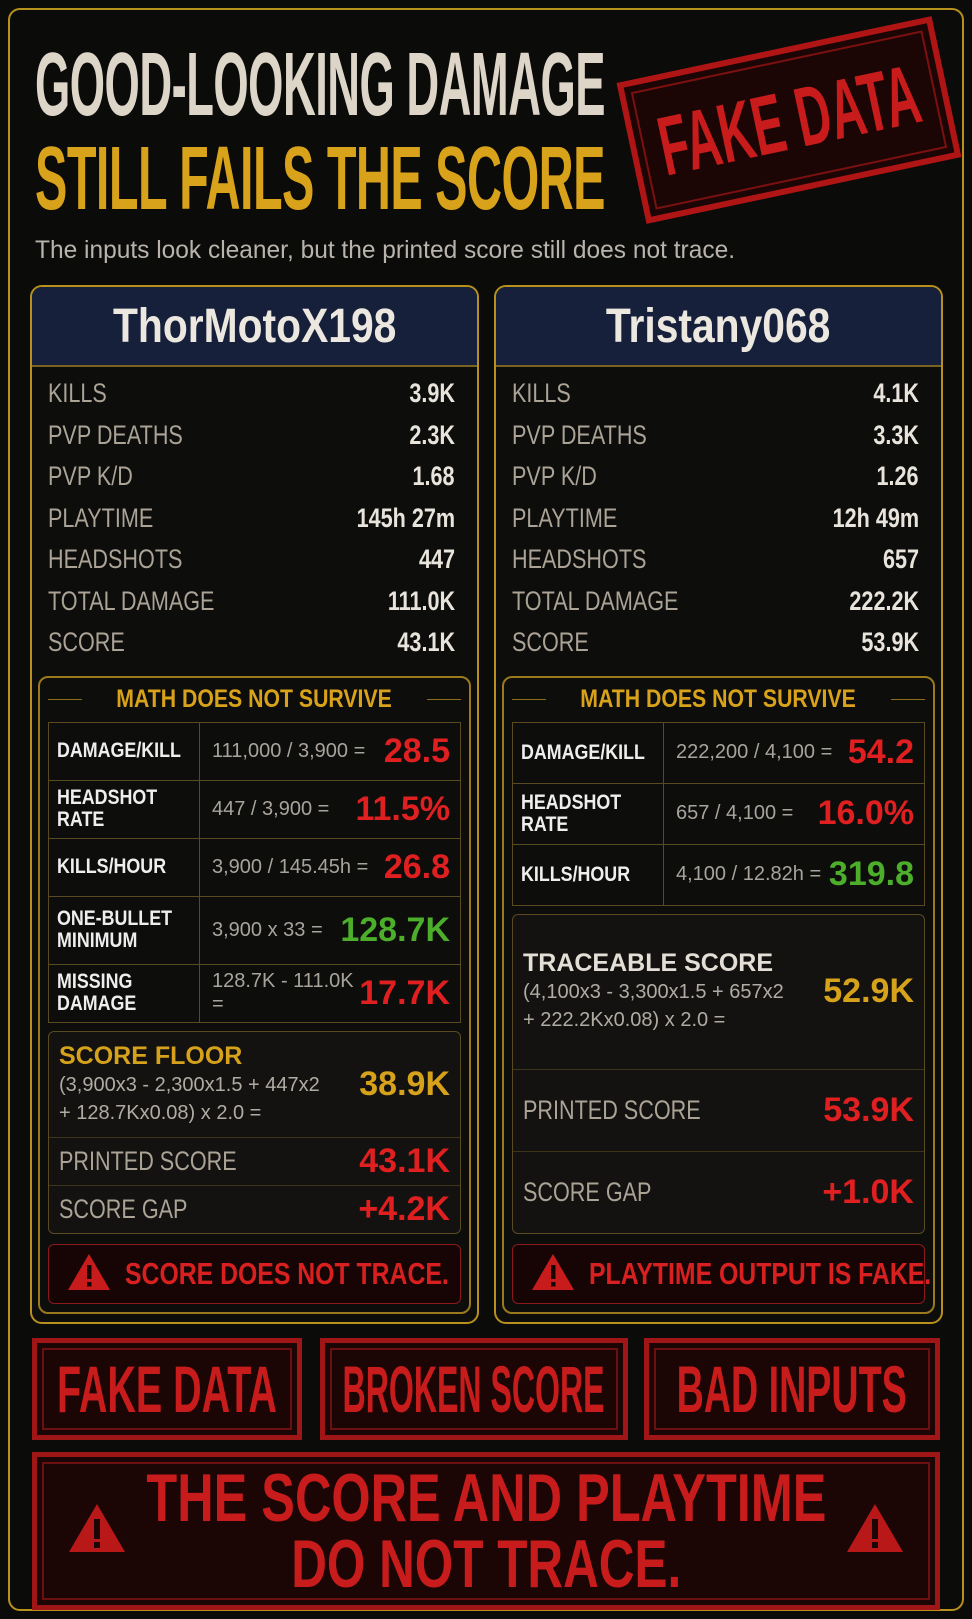 The height and width of the screenshot is (1619, 972). Describe the element at coordinates (486, 1564) in the screenshot. I see `footer-text: DO NOT TRACE.` at that location.